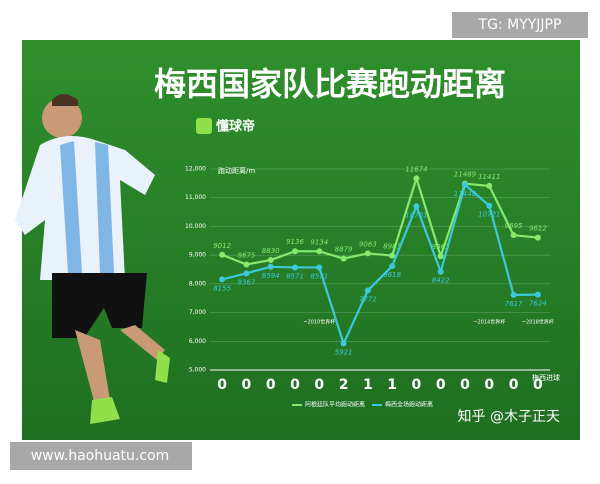 This screenshot has width=600, height=484. What do you see at coordinates (489, 215) in the screenshot?
I see `value-label: 10721` at bounding box center [489, 215].